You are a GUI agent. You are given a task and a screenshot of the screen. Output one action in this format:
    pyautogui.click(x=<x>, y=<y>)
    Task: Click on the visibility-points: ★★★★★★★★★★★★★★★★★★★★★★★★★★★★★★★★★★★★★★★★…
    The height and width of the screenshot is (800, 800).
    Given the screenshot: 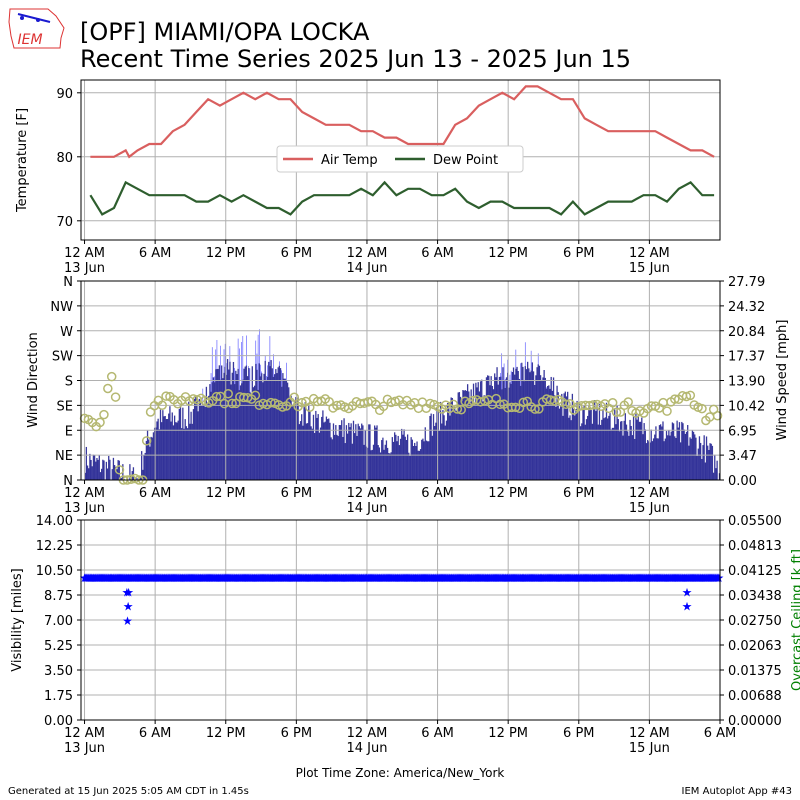 What is the action you would take?
    pyautogui.click(x=401, y=599)
    